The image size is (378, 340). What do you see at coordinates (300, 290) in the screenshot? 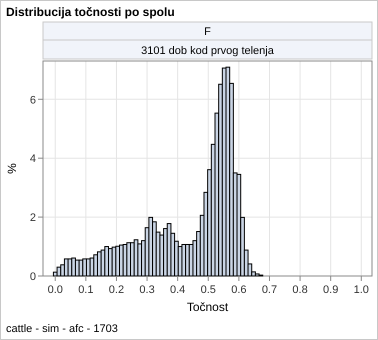
I see `x-tick-label: 0.8` at bounding box center [300, 290].